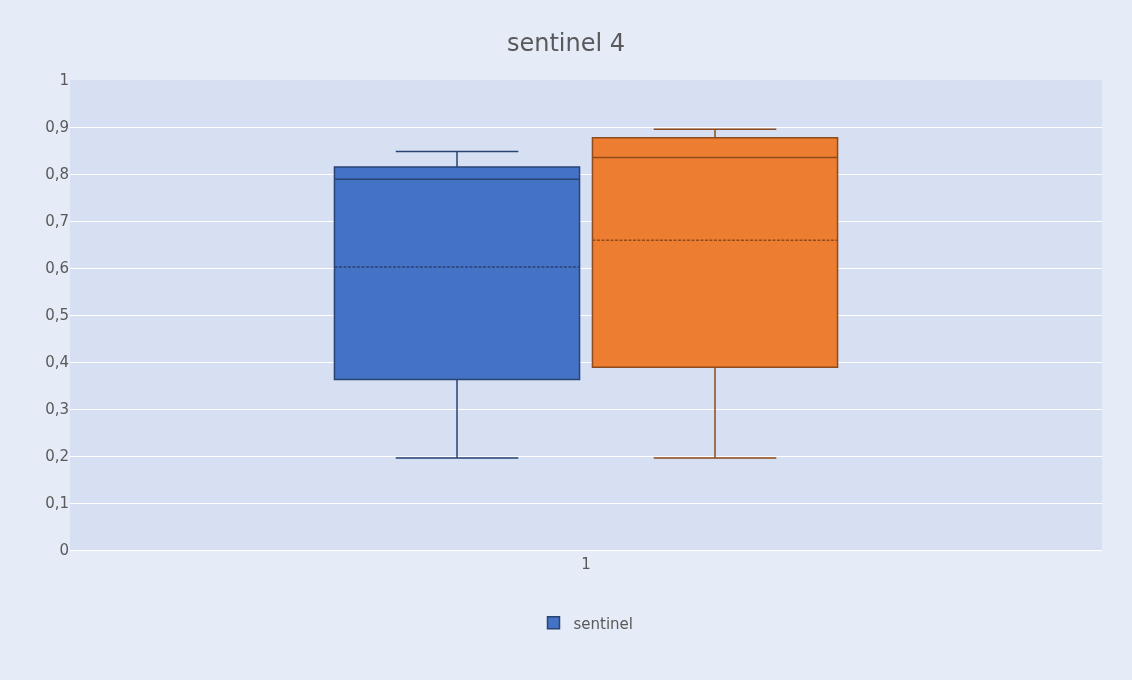 This screenshot has height=680, width=1132. Describe the element at coordinates (57, 503) in the screenshot. I see `y-tick-label: 0,1` at that location.